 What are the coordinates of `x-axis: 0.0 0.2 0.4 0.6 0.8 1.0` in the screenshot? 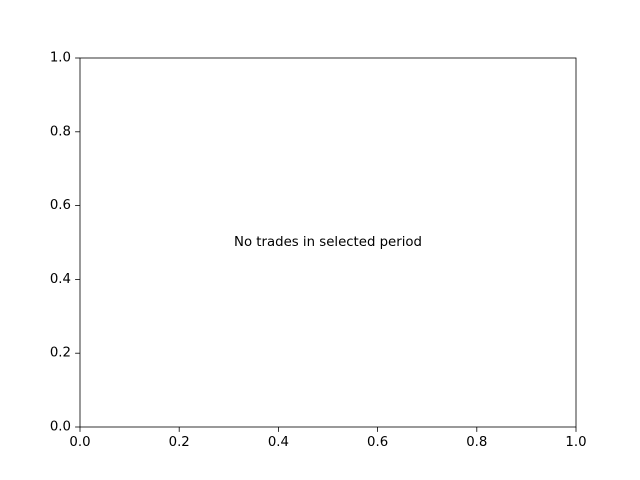 It's located at (328, 438).